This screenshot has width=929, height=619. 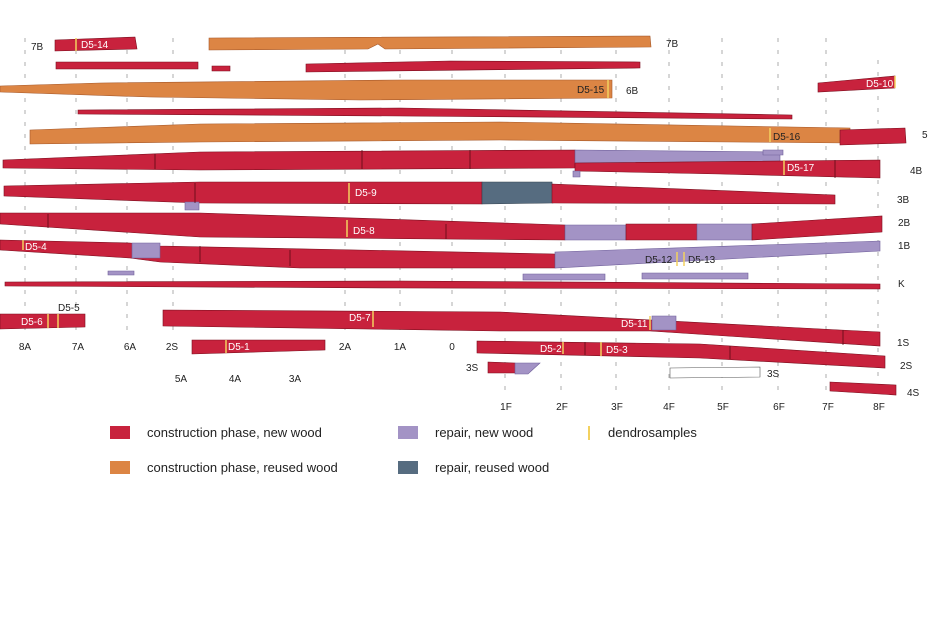 I want to click on sample-label: D5-4, so click(x=36, y=247).